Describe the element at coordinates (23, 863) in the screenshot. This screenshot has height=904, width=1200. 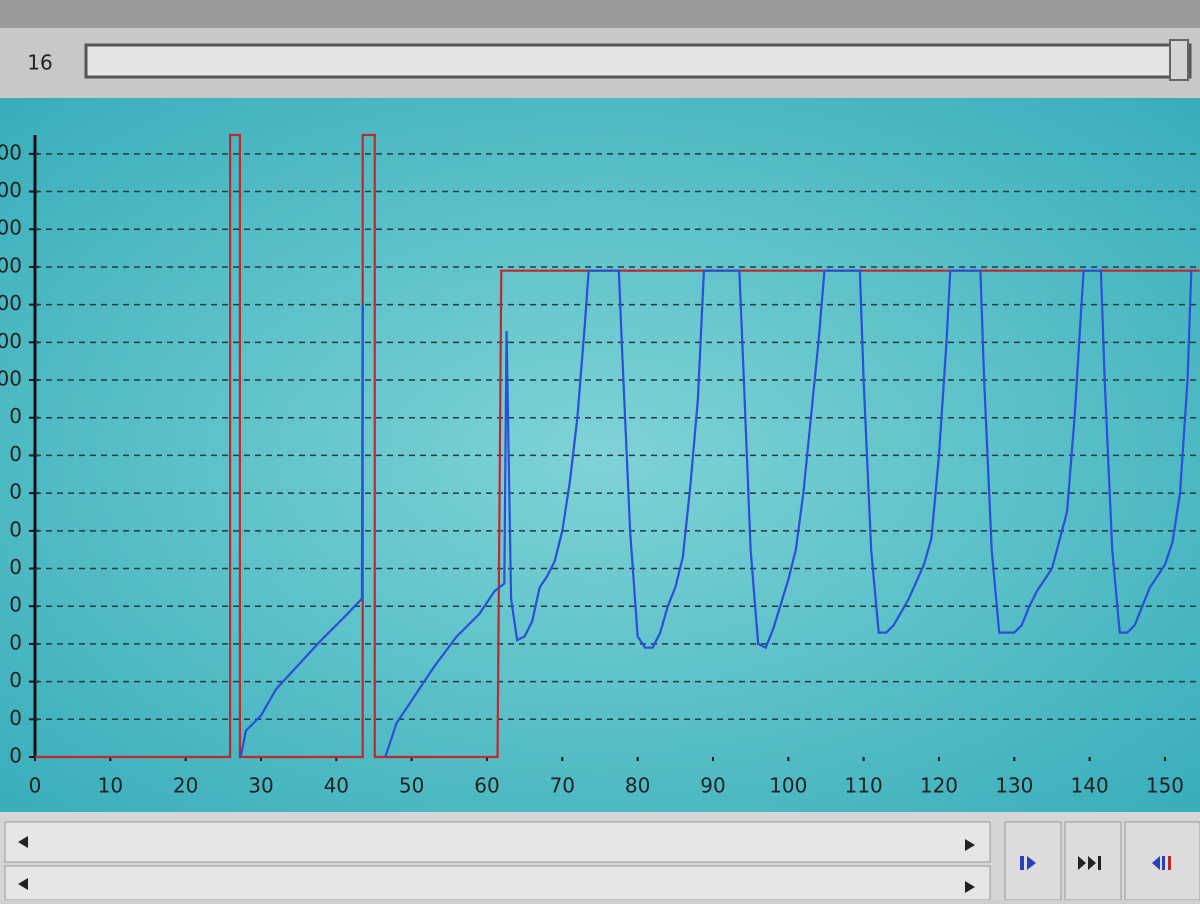
I see `scroll-left-arrows` at that location.